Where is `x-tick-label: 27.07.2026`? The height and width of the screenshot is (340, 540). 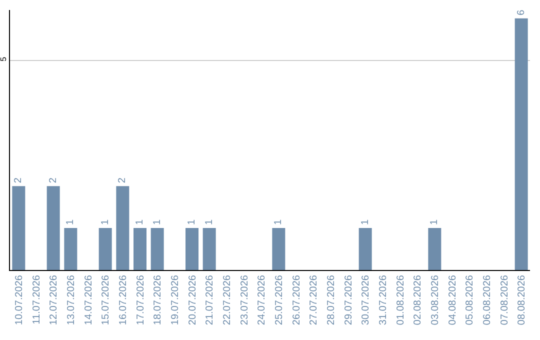
x-tick-label: 27.07.2026 is located at coordinates (314, 300).